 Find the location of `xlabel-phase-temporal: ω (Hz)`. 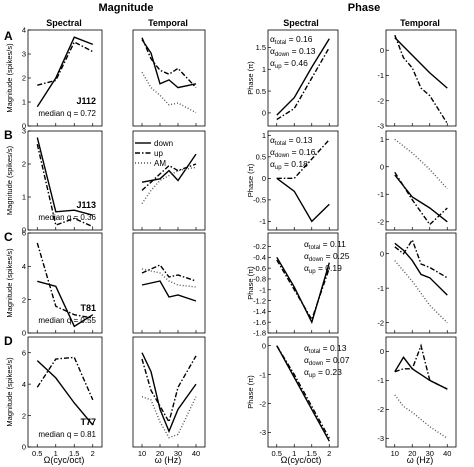

xlabel-phase-temporal: ω (Hz) is located at coordinates (420, 460).